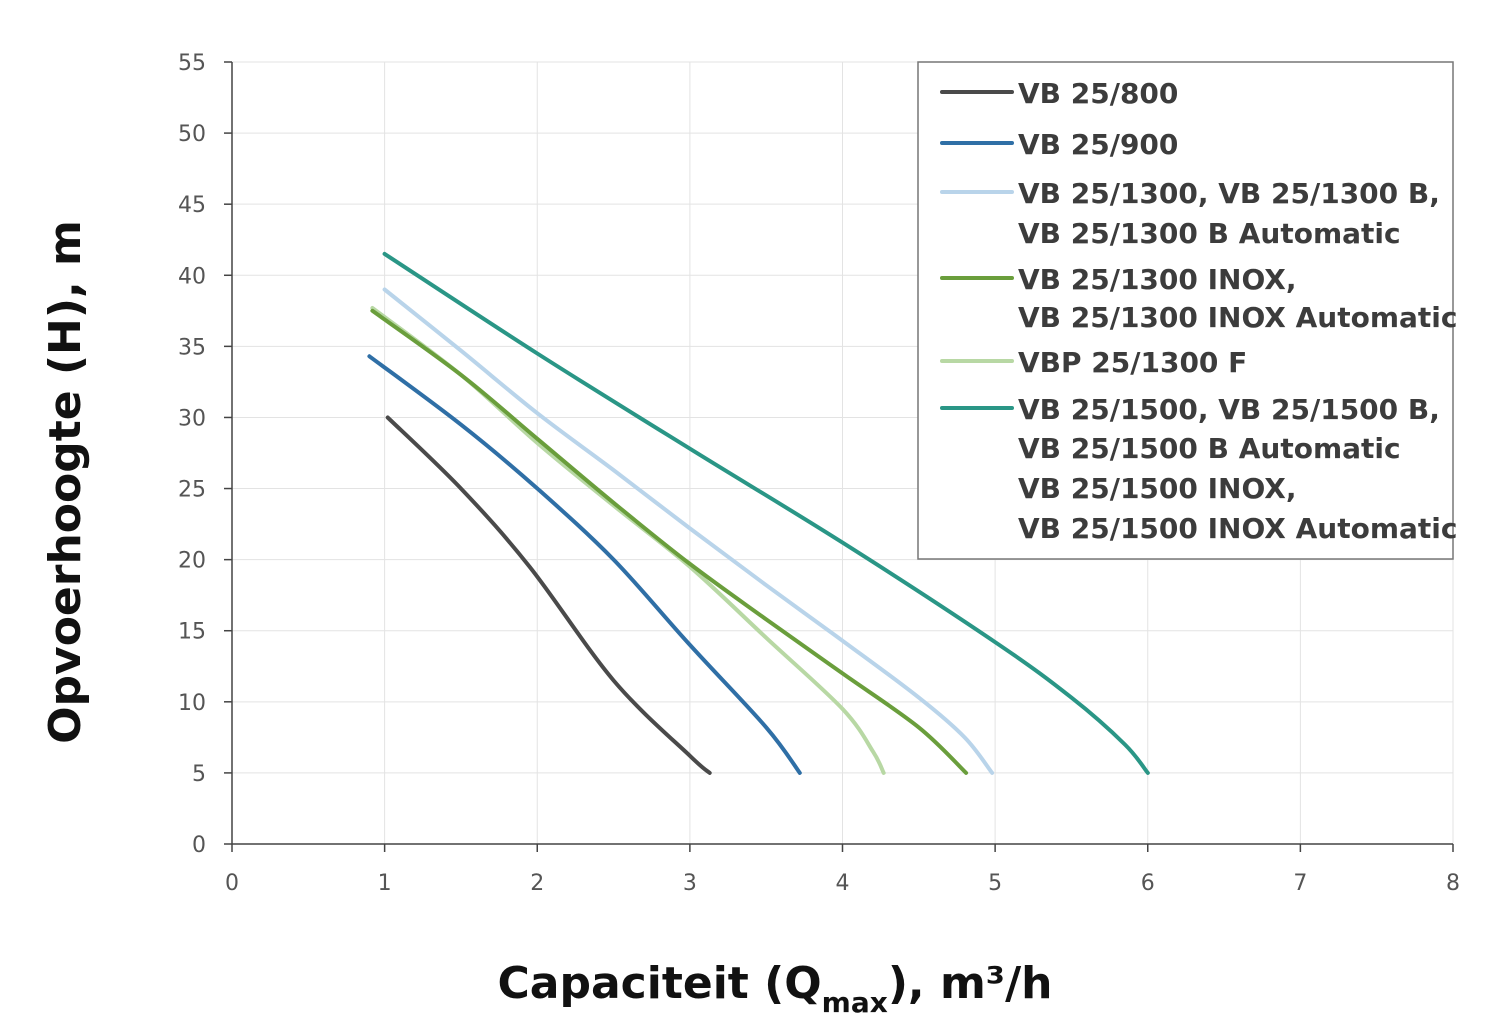 The height and width of the screenshot is (1032, 1500). I want to click on y-tick-label: 0, so click(199, 845).